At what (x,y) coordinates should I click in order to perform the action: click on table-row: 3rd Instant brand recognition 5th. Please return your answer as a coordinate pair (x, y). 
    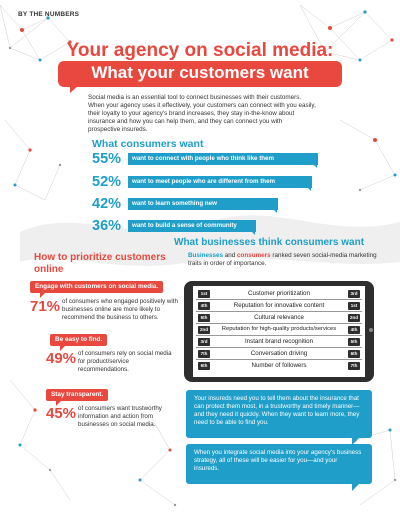
    Looking at the image, I should click on (279, 342).